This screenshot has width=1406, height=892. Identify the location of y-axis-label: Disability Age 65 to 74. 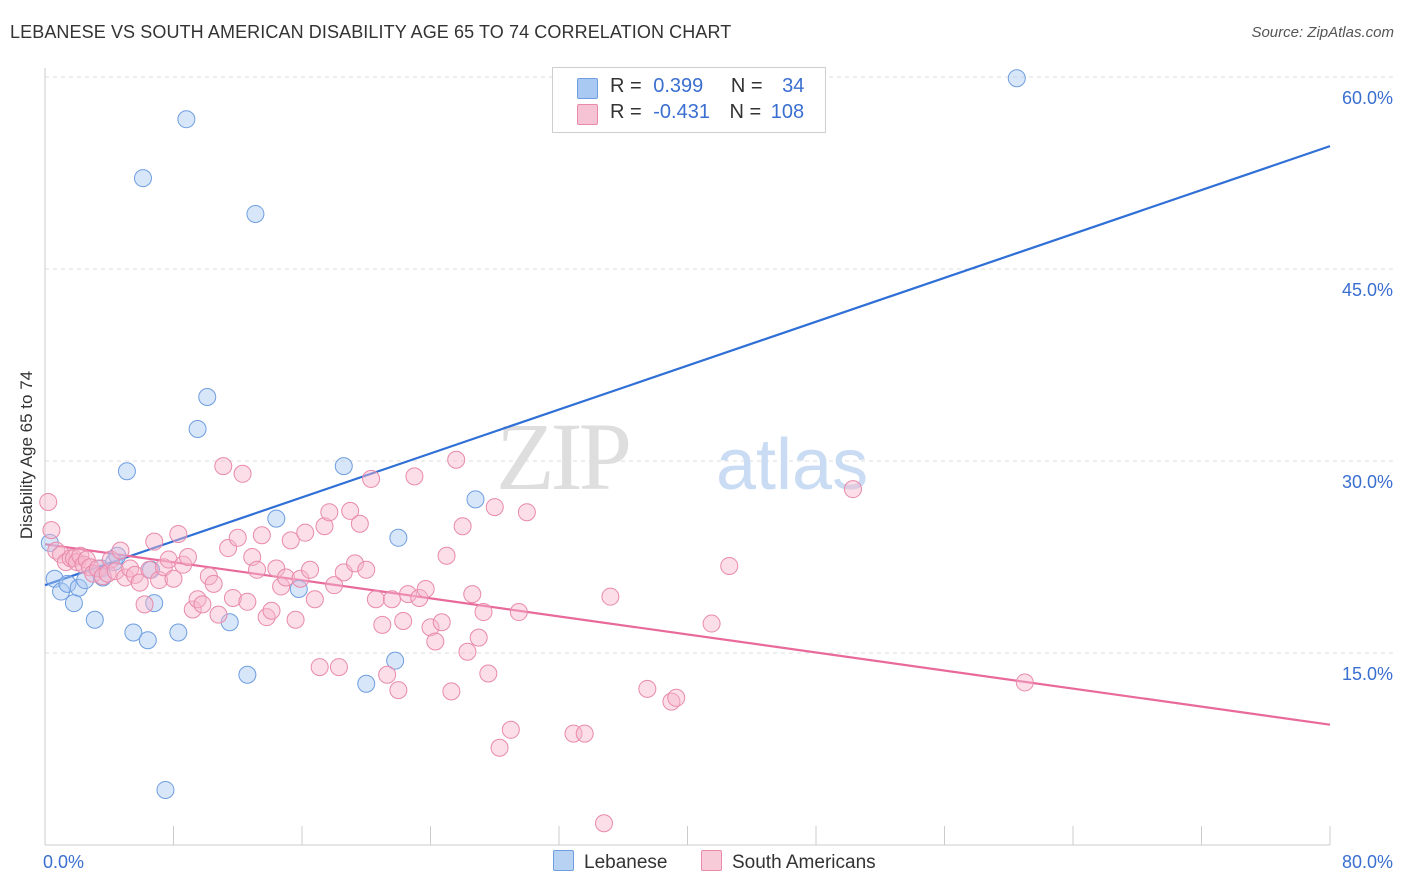
(26, 455).